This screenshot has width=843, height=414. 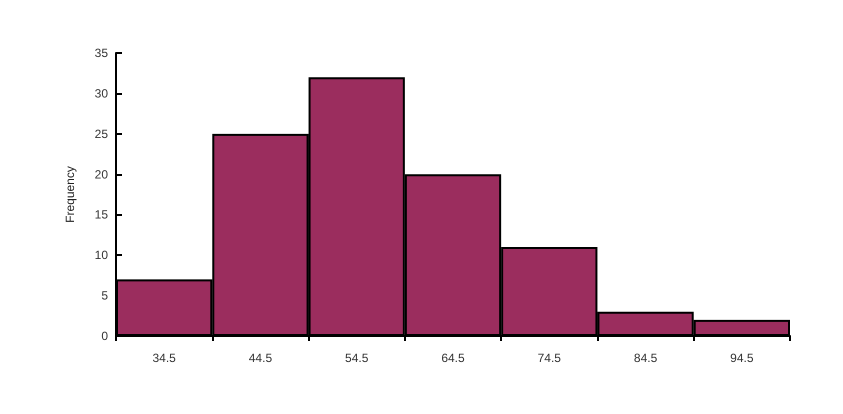 What do you see at coordinates (101, 133) in the screenshot?
I see `y-tick-label: 25` at bounding box center [101, 133].